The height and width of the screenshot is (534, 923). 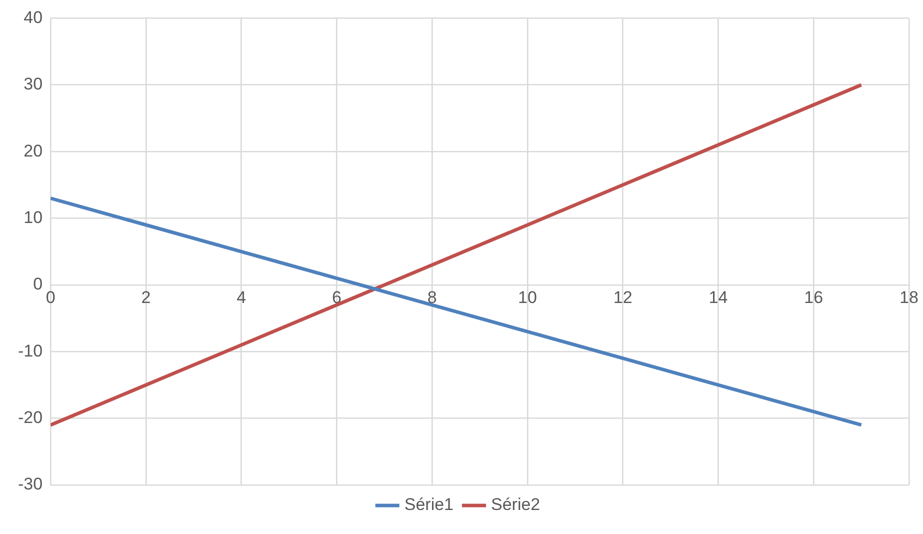 What do you see at coordinates (38, 284) in the screenshot?
I see `y-tick-label: 0` at bounding box center [38, 284].